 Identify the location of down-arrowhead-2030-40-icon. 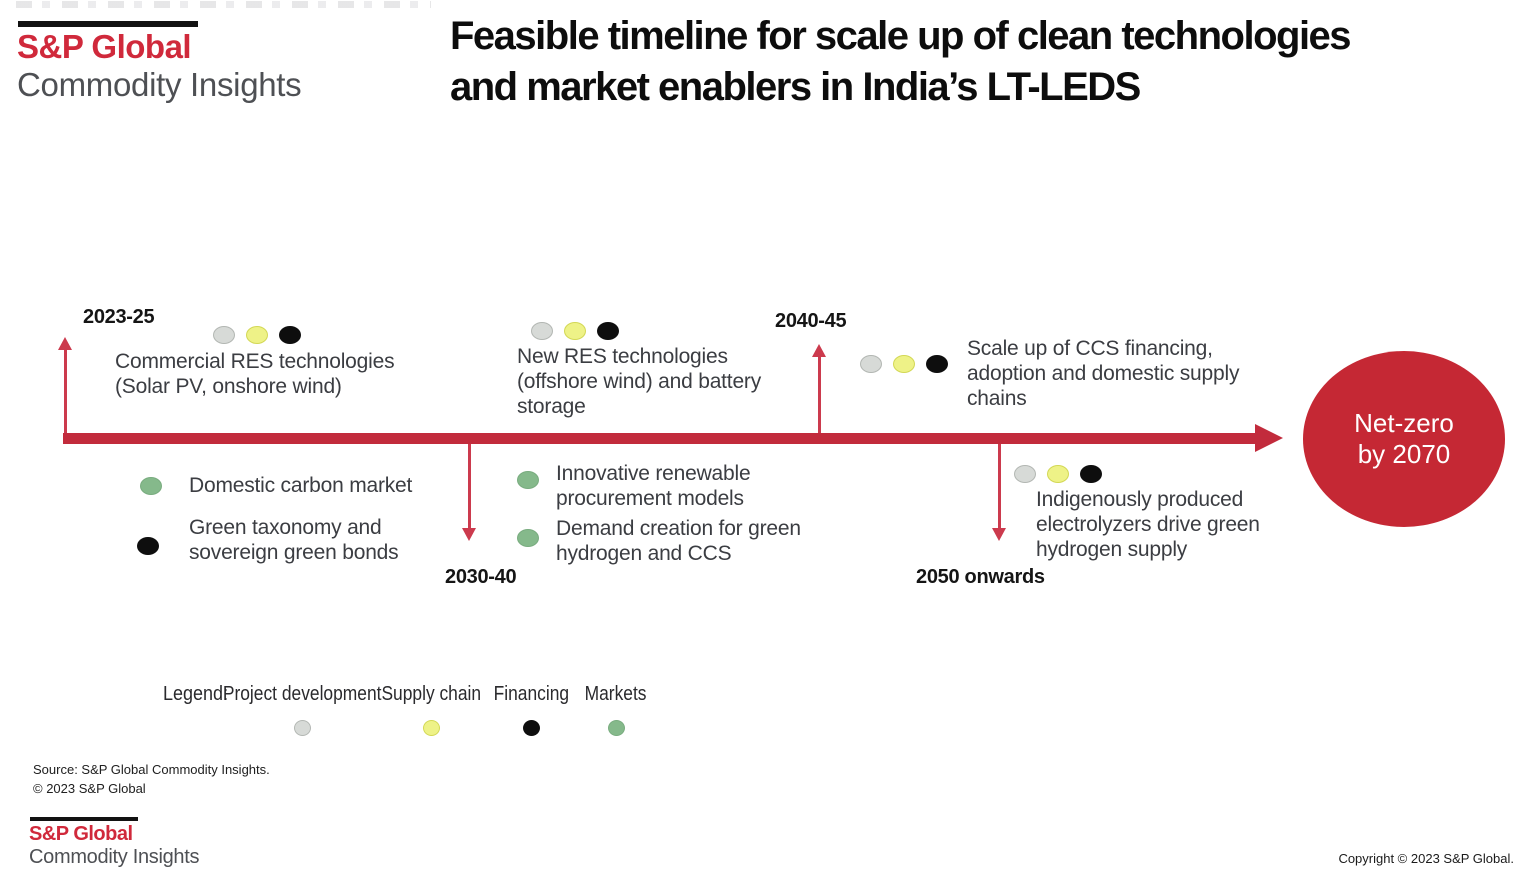
(469, 534).